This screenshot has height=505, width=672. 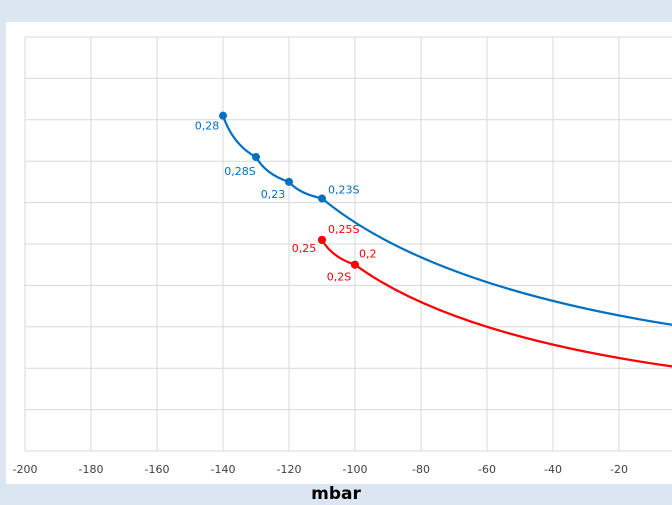 What do you see at coordinates (339, 277) in the screenshot?
I see `data-label: 0,2S` at bounding box center [339, 277].